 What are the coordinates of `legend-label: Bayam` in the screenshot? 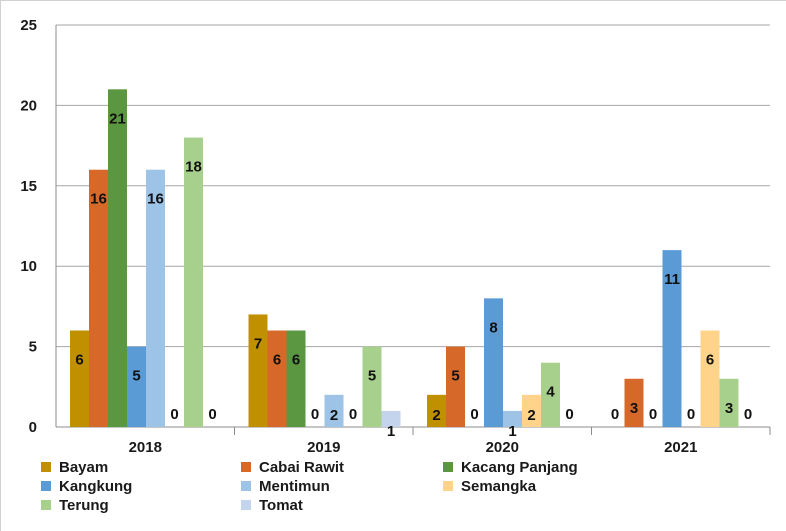 It's located at (84, 467).